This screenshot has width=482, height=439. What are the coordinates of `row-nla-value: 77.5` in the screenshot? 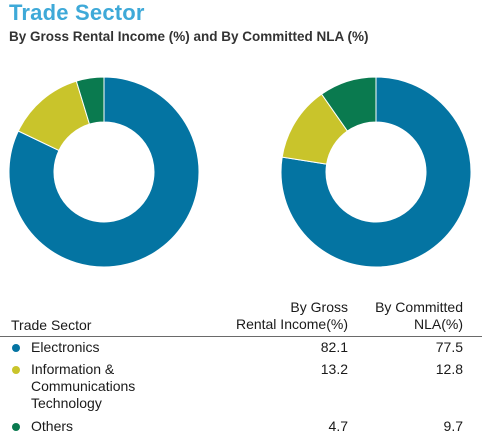 It's located at (449, 347).